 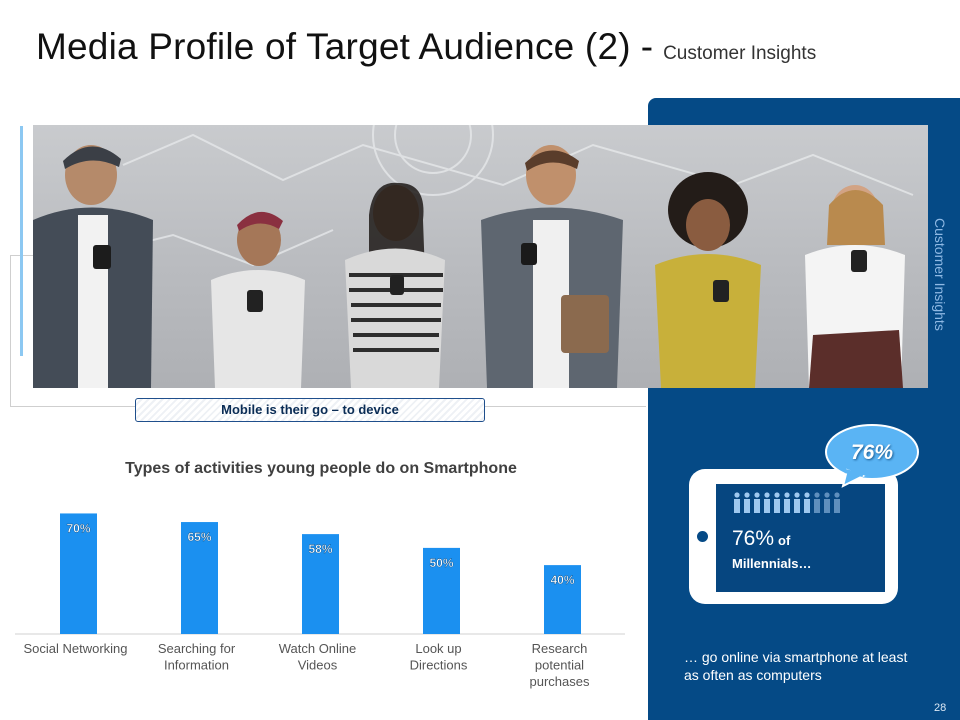 What do you see at coordinates (439, 657) in the screenshot?
I see `category-label-3: Look up Directions` at bounding box center [439, 657].